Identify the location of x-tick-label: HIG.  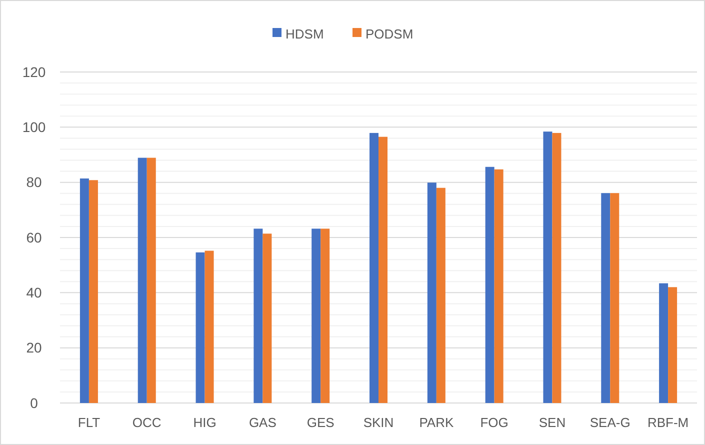
(204, 422).